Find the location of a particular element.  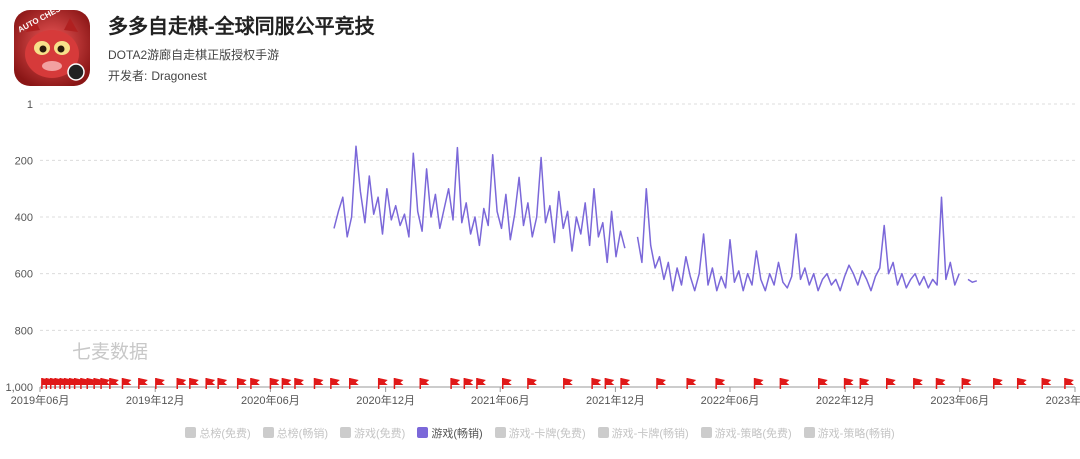

x-tick-label: 2020年12月 is located at coordinates (385, 400).